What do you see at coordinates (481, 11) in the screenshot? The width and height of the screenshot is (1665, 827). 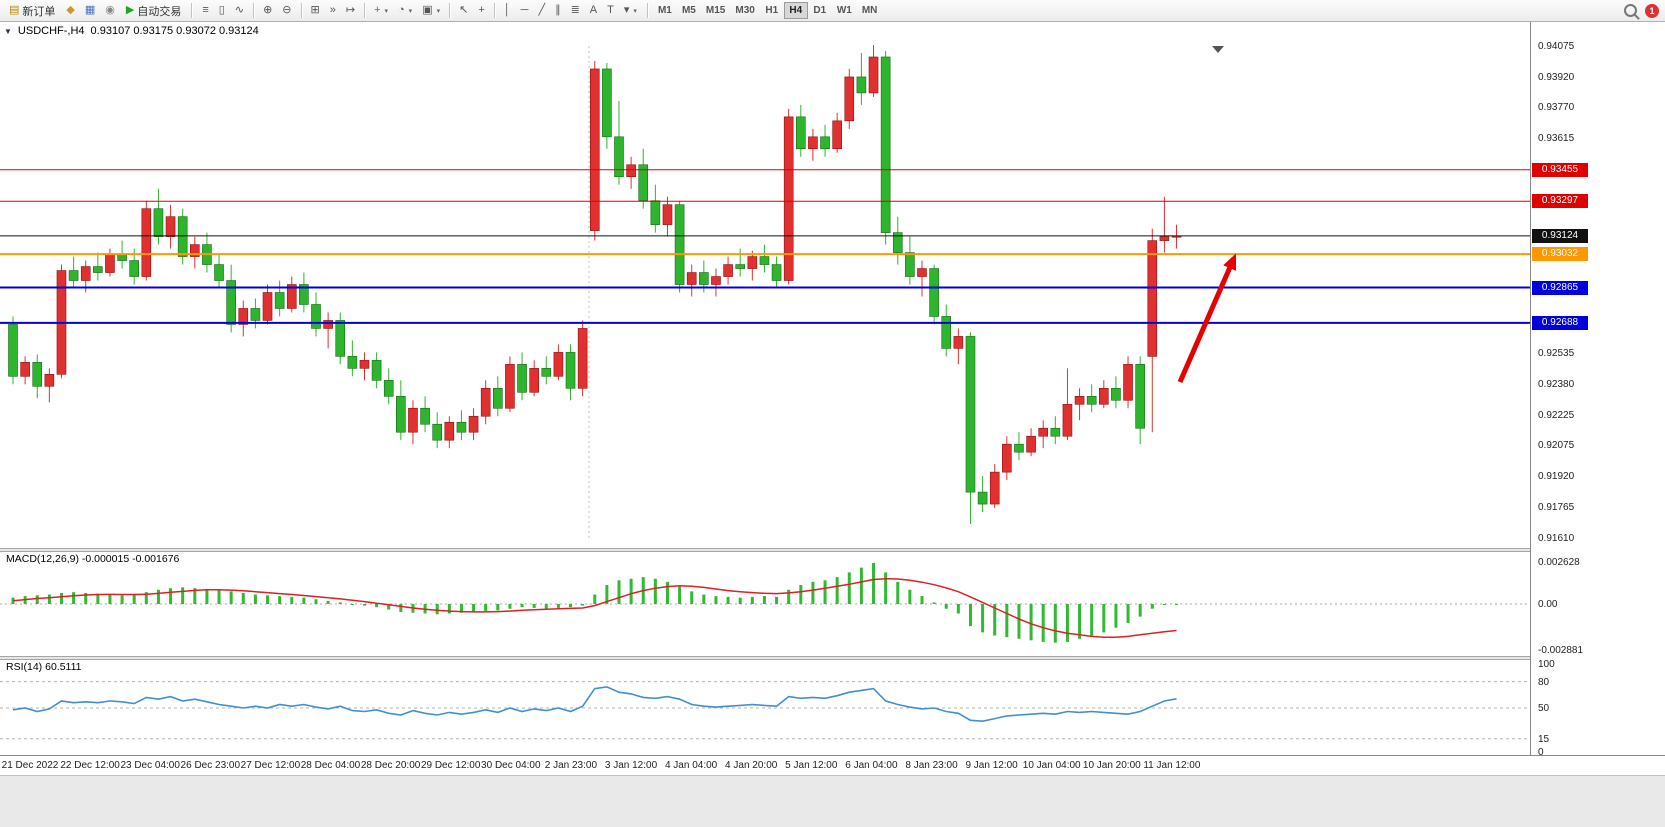 I see `crosshair-button: +` at bounding box center [481, 11].